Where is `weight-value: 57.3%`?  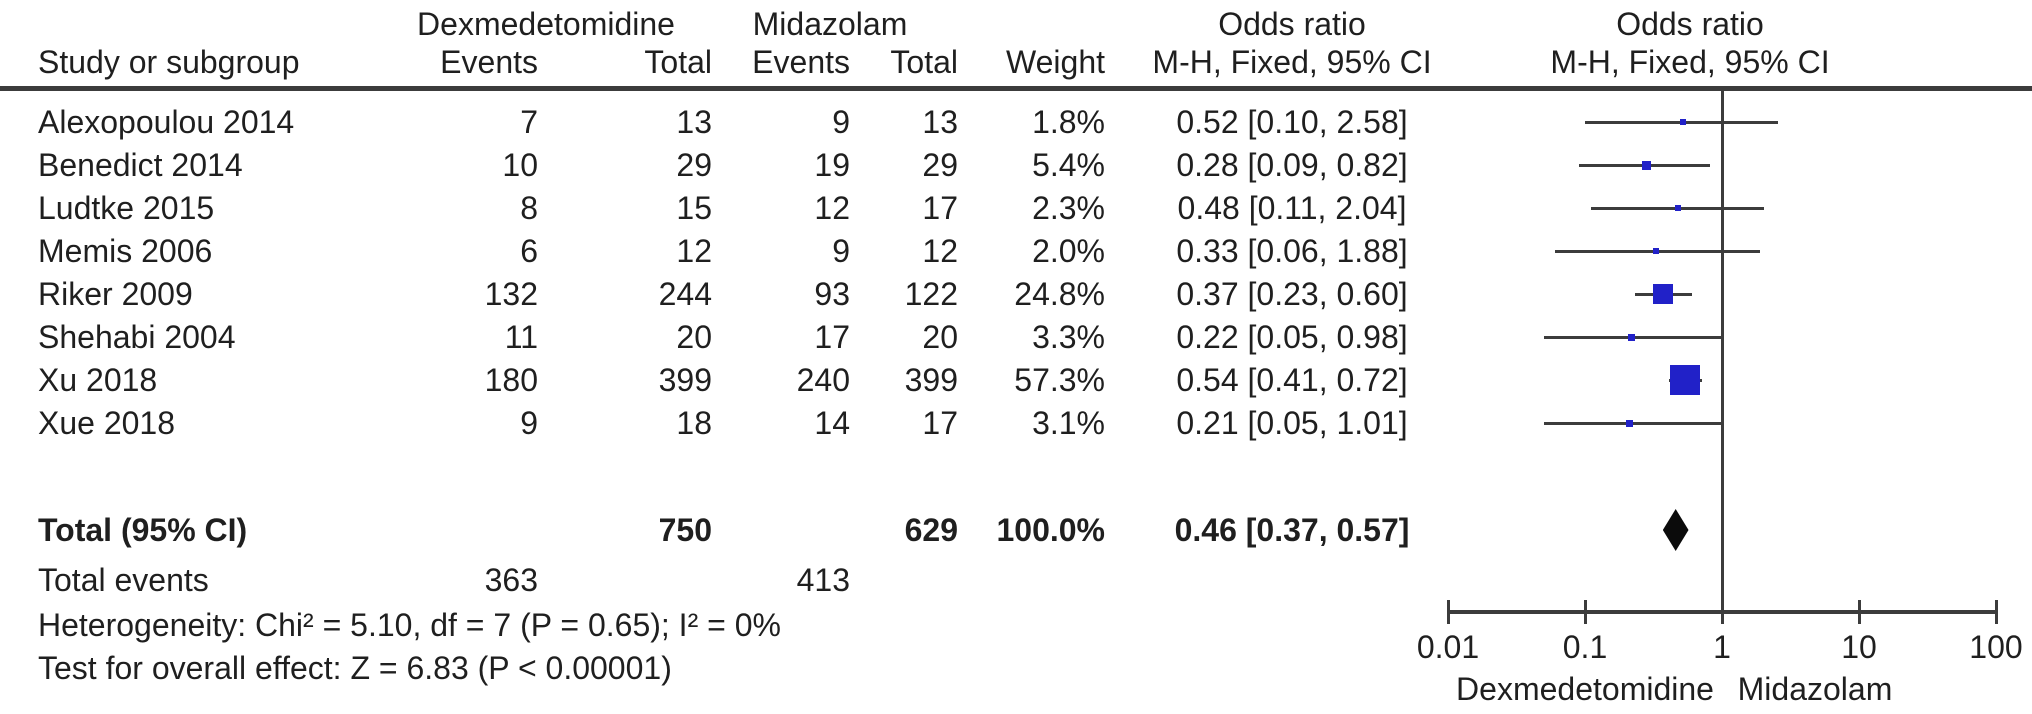 weight-value: 57.3% is located at coordinates (1059, 380).